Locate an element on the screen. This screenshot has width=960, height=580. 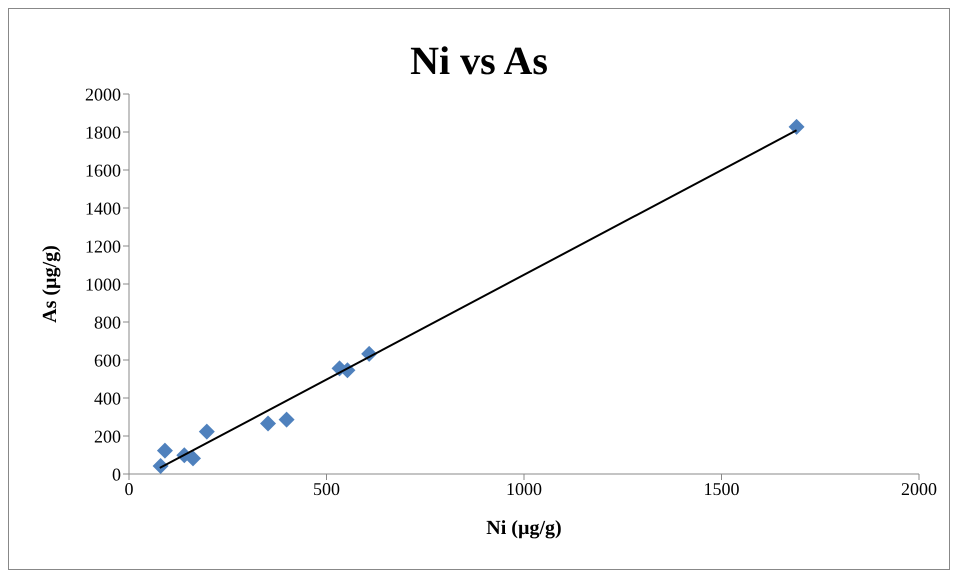
x-tick-label: 1500 is located at coordinates (722, 488).